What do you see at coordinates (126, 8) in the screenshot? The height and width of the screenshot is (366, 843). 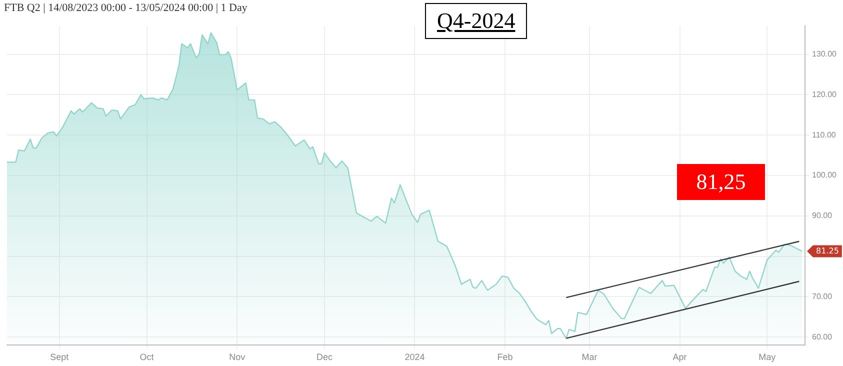 I see `chart-title: FTB Q2 | 14/08/2023 00:00 - 13/05/2024 00:00 | 1 Day` at bounding box center [126, 8].